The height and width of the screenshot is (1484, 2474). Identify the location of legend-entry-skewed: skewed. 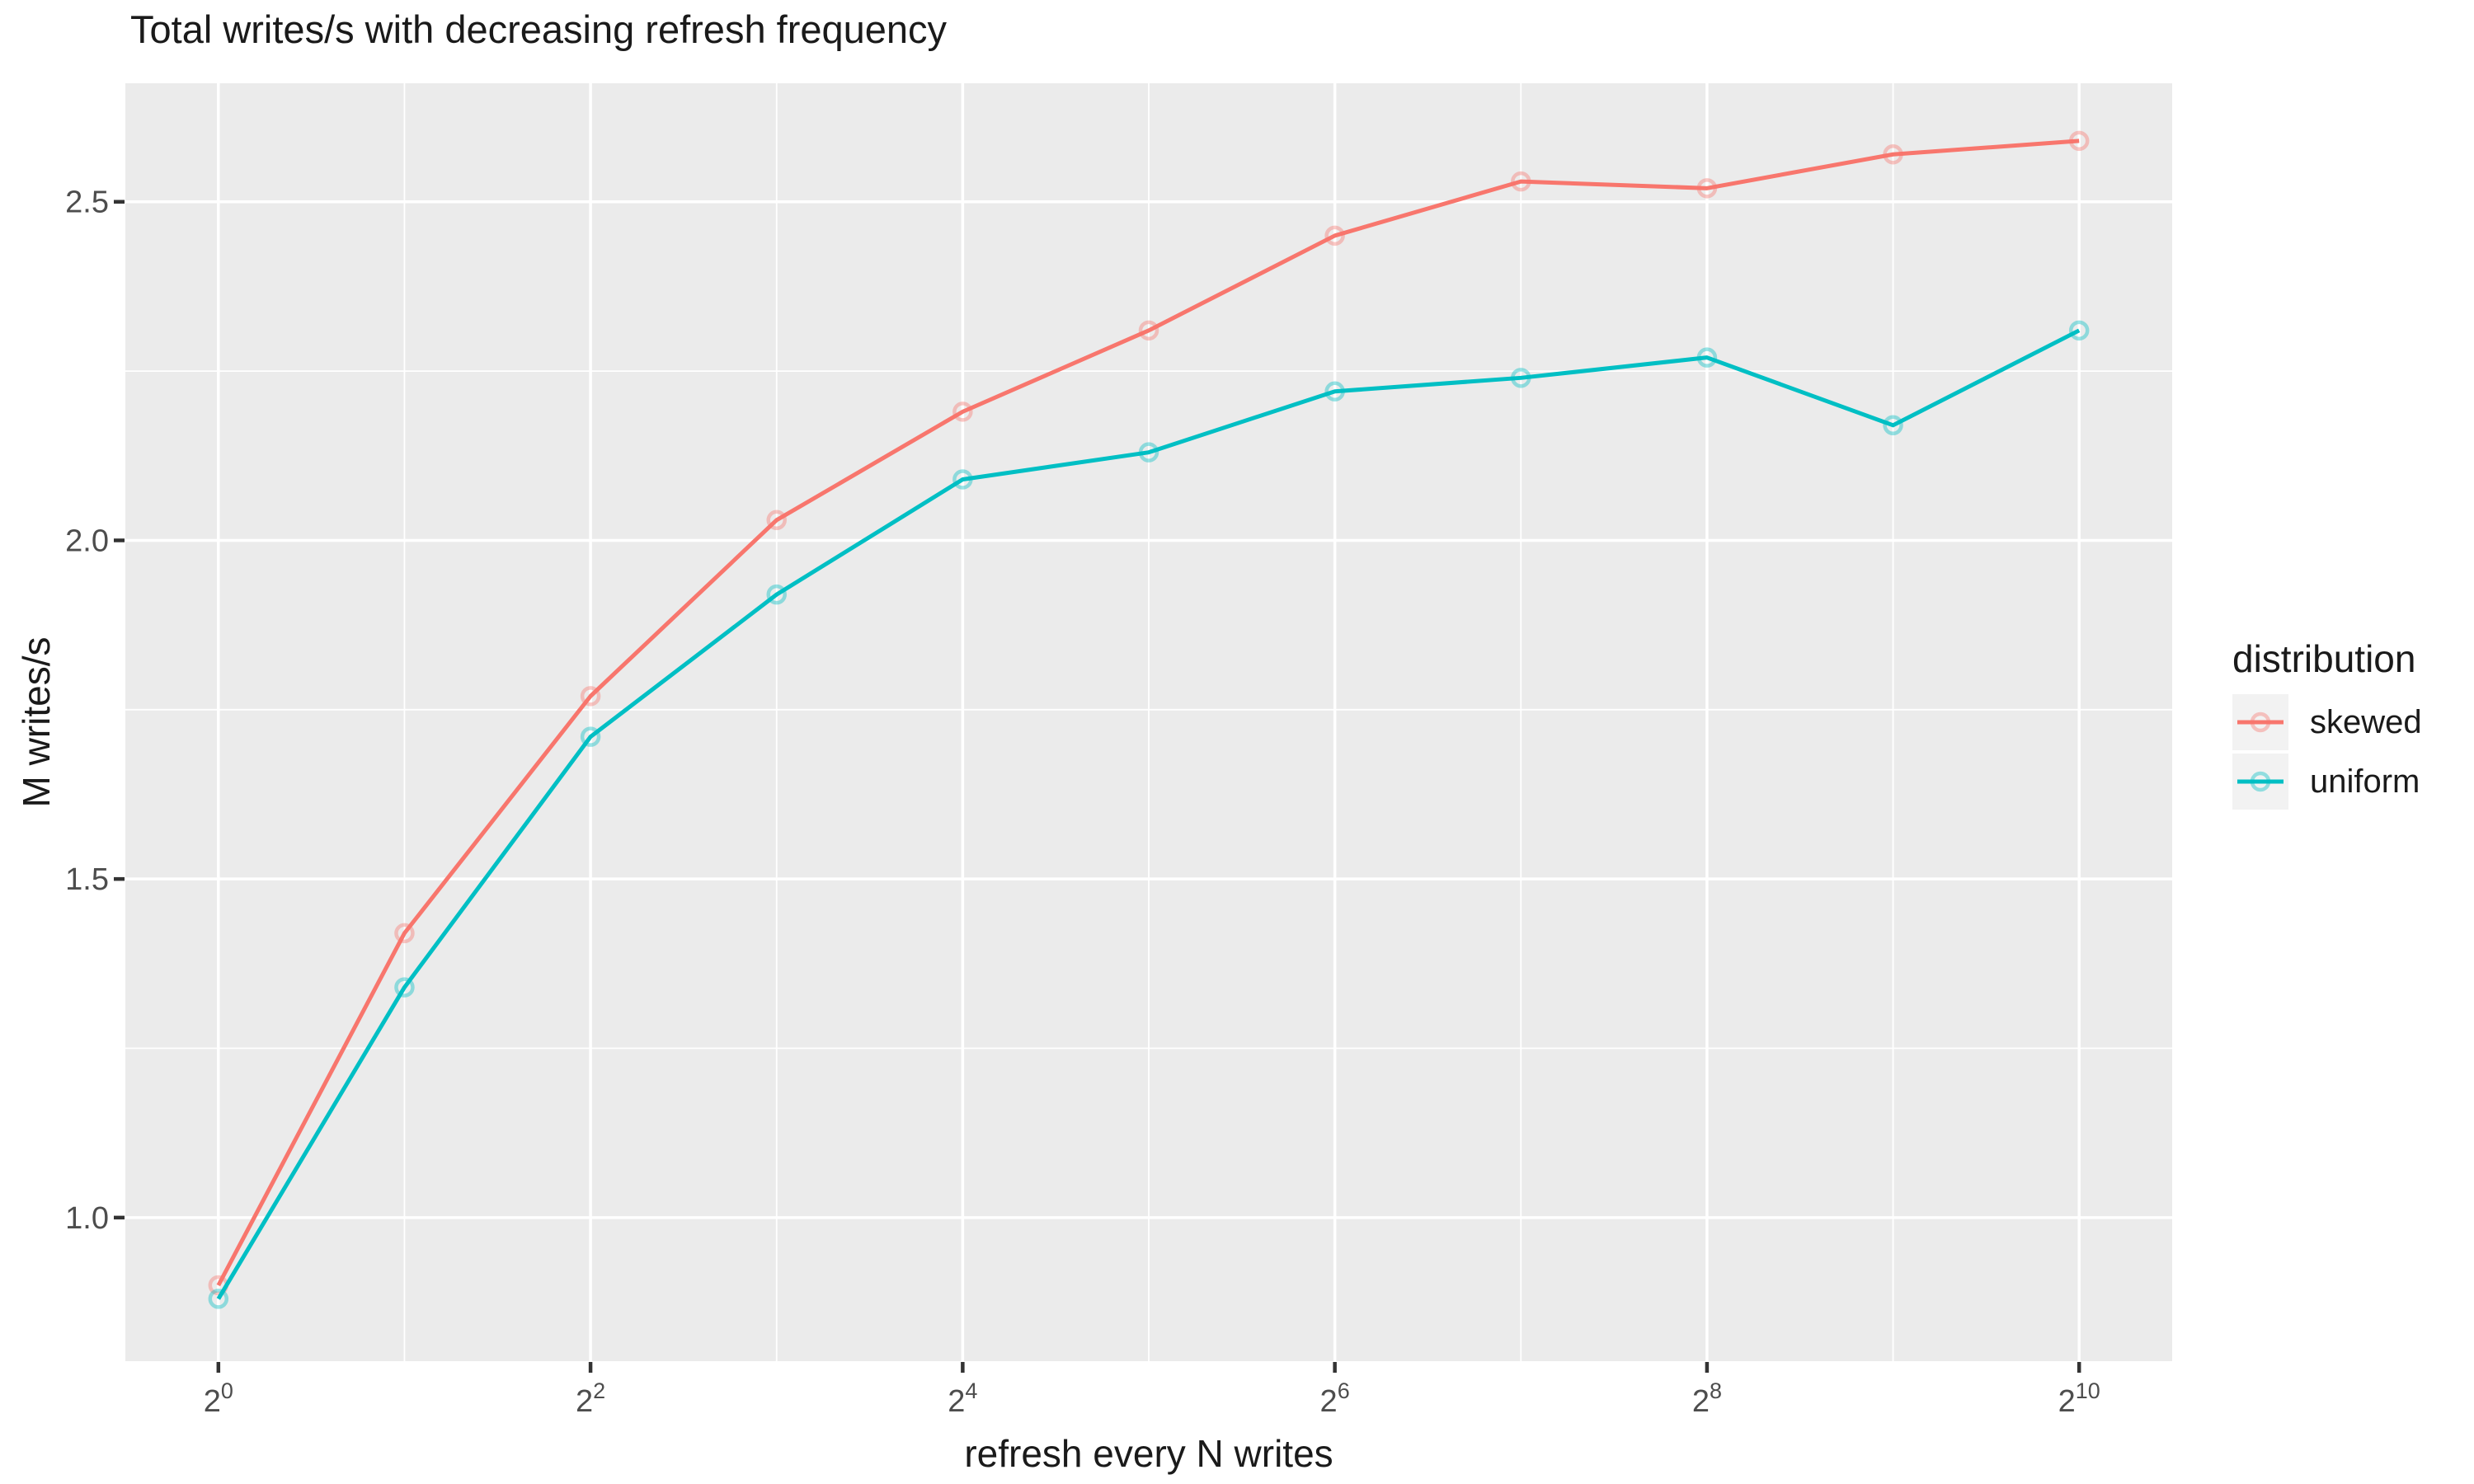
(2327, 722).